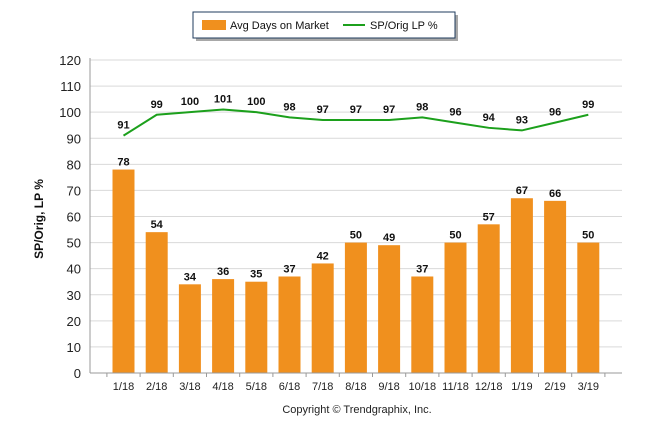  I want to click on y-tick-label: 50, so click(74, 243).